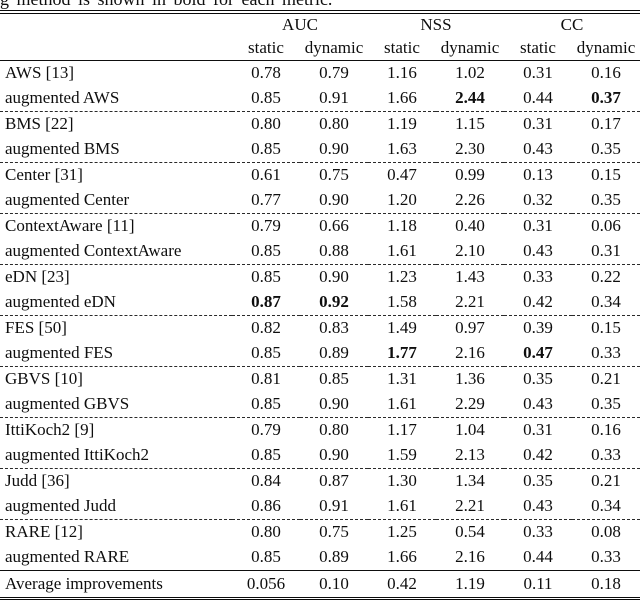 The width and height of the screenshot is (640, 600). I want to click on cell-value: 0.61, so click(266, 175).